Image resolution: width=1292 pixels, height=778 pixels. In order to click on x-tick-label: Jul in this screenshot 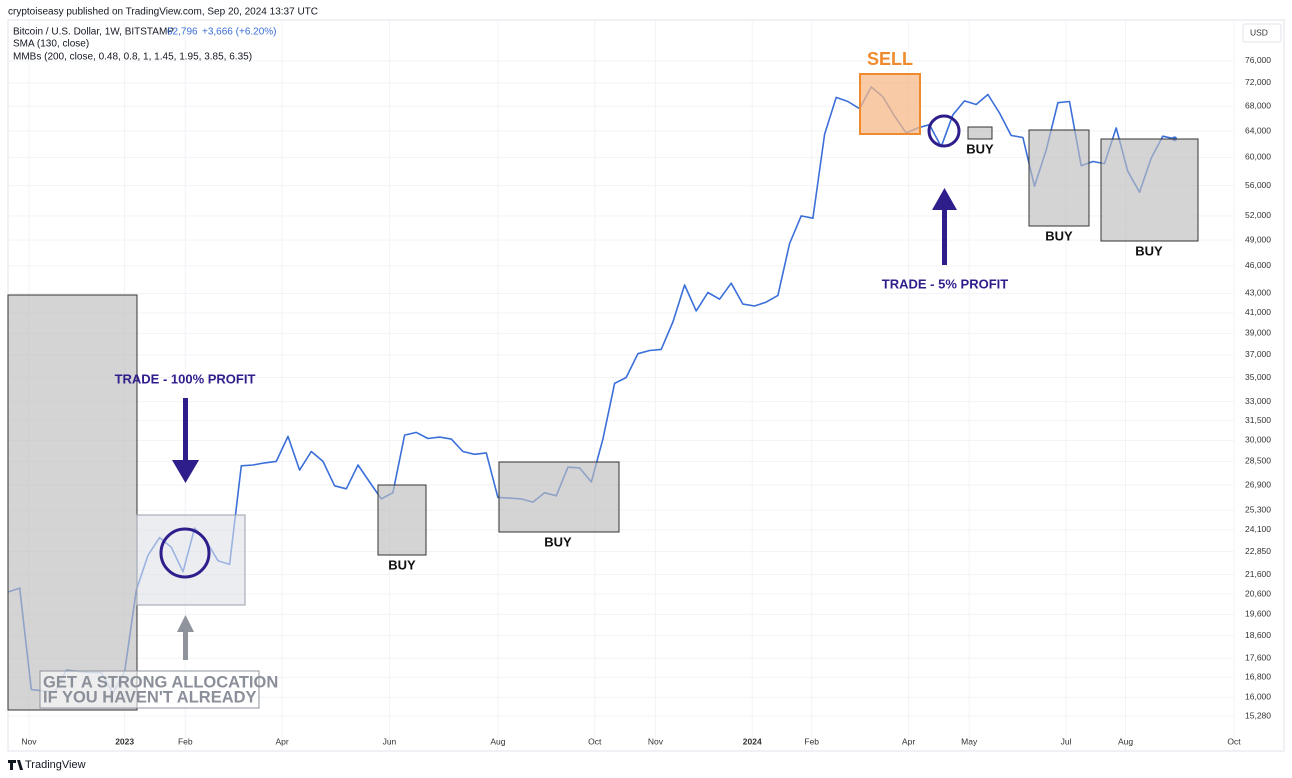, I will do `click(1066, 741)`.